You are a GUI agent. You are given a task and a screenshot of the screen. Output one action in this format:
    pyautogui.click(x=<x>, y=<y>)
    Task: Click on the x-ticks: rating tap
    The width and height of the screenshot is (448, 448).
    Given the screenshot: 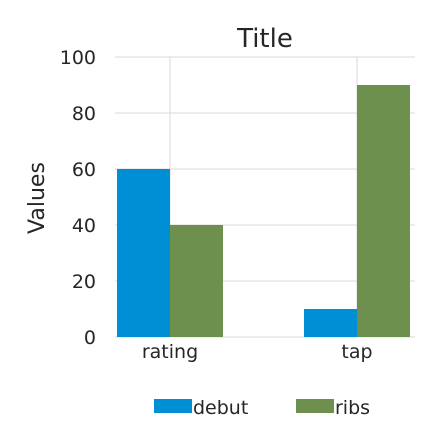 What is the action you would take?
    pyautogui.click(x=257, y=352)
    